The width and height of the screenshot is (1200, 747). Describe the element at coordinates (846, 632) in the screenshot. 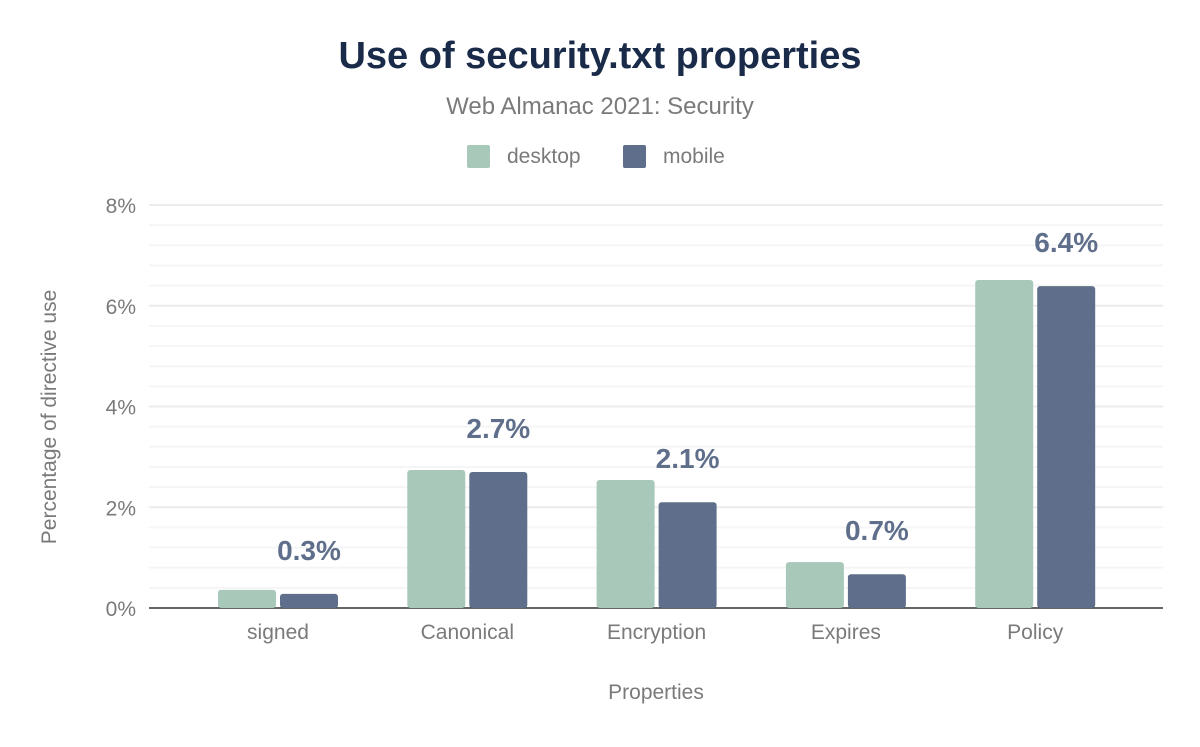

I see `x-tick-label: Expires` at that location.